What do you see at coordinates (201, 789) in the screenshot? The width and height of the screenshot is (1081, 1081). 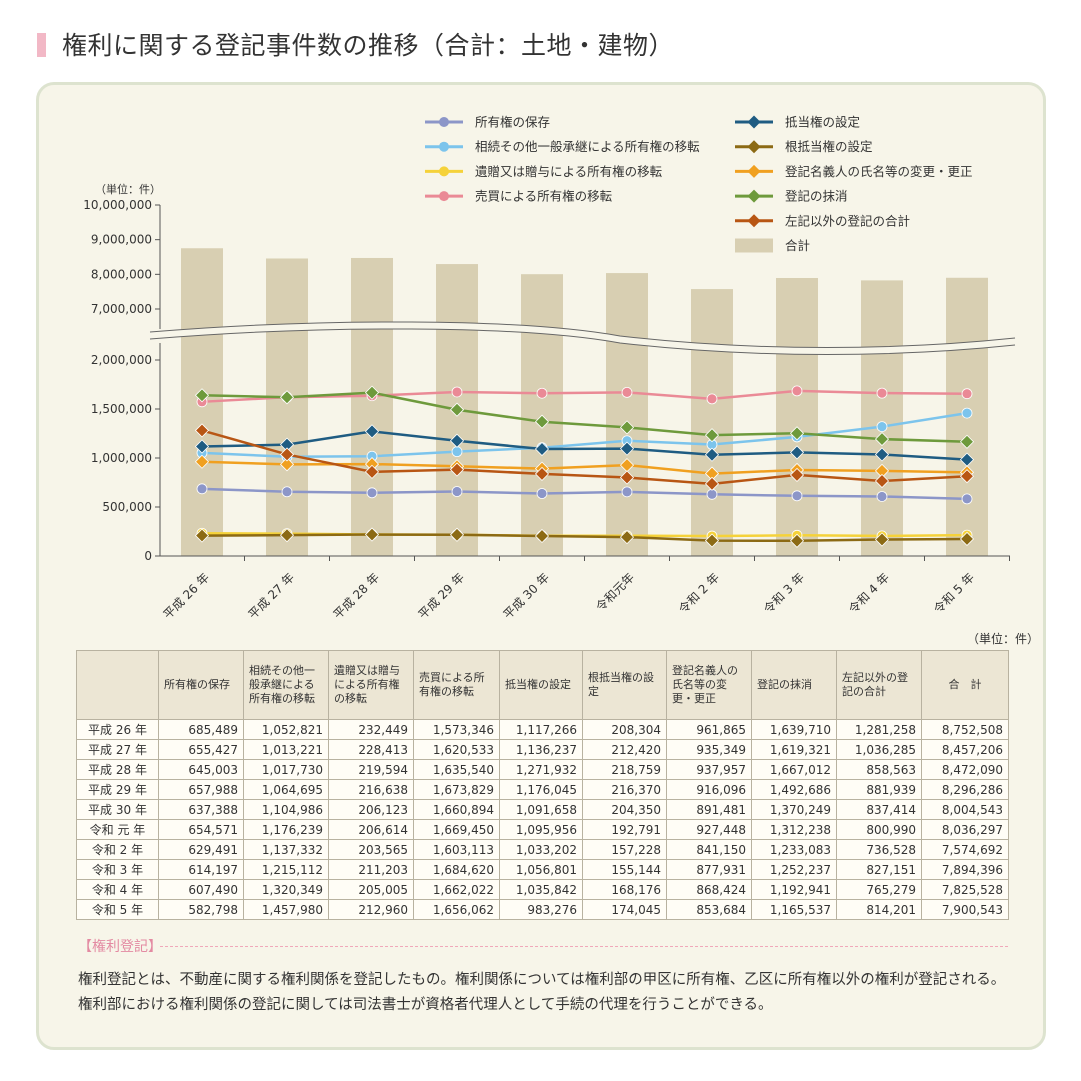 I see `table-cell: 657,988` at bounding box center [201, 789].